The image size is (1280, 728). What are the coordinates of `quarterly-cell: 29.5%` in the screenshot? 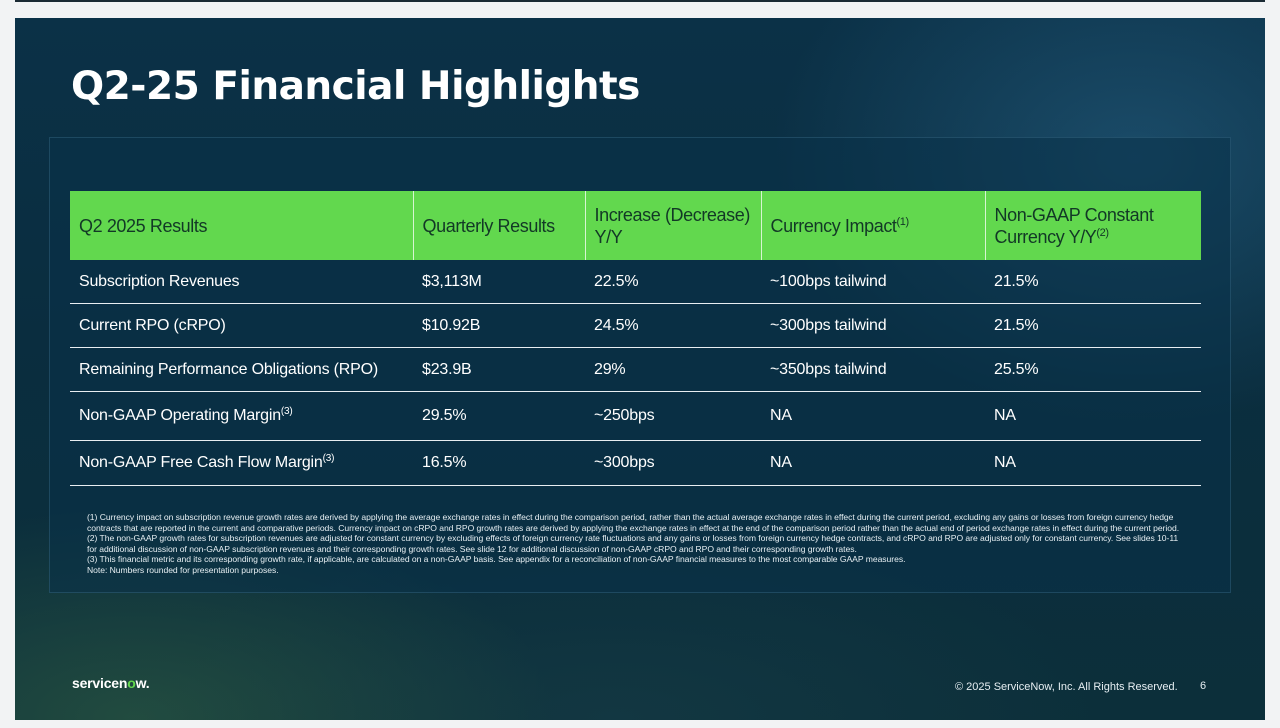 It's located at (499, 416).